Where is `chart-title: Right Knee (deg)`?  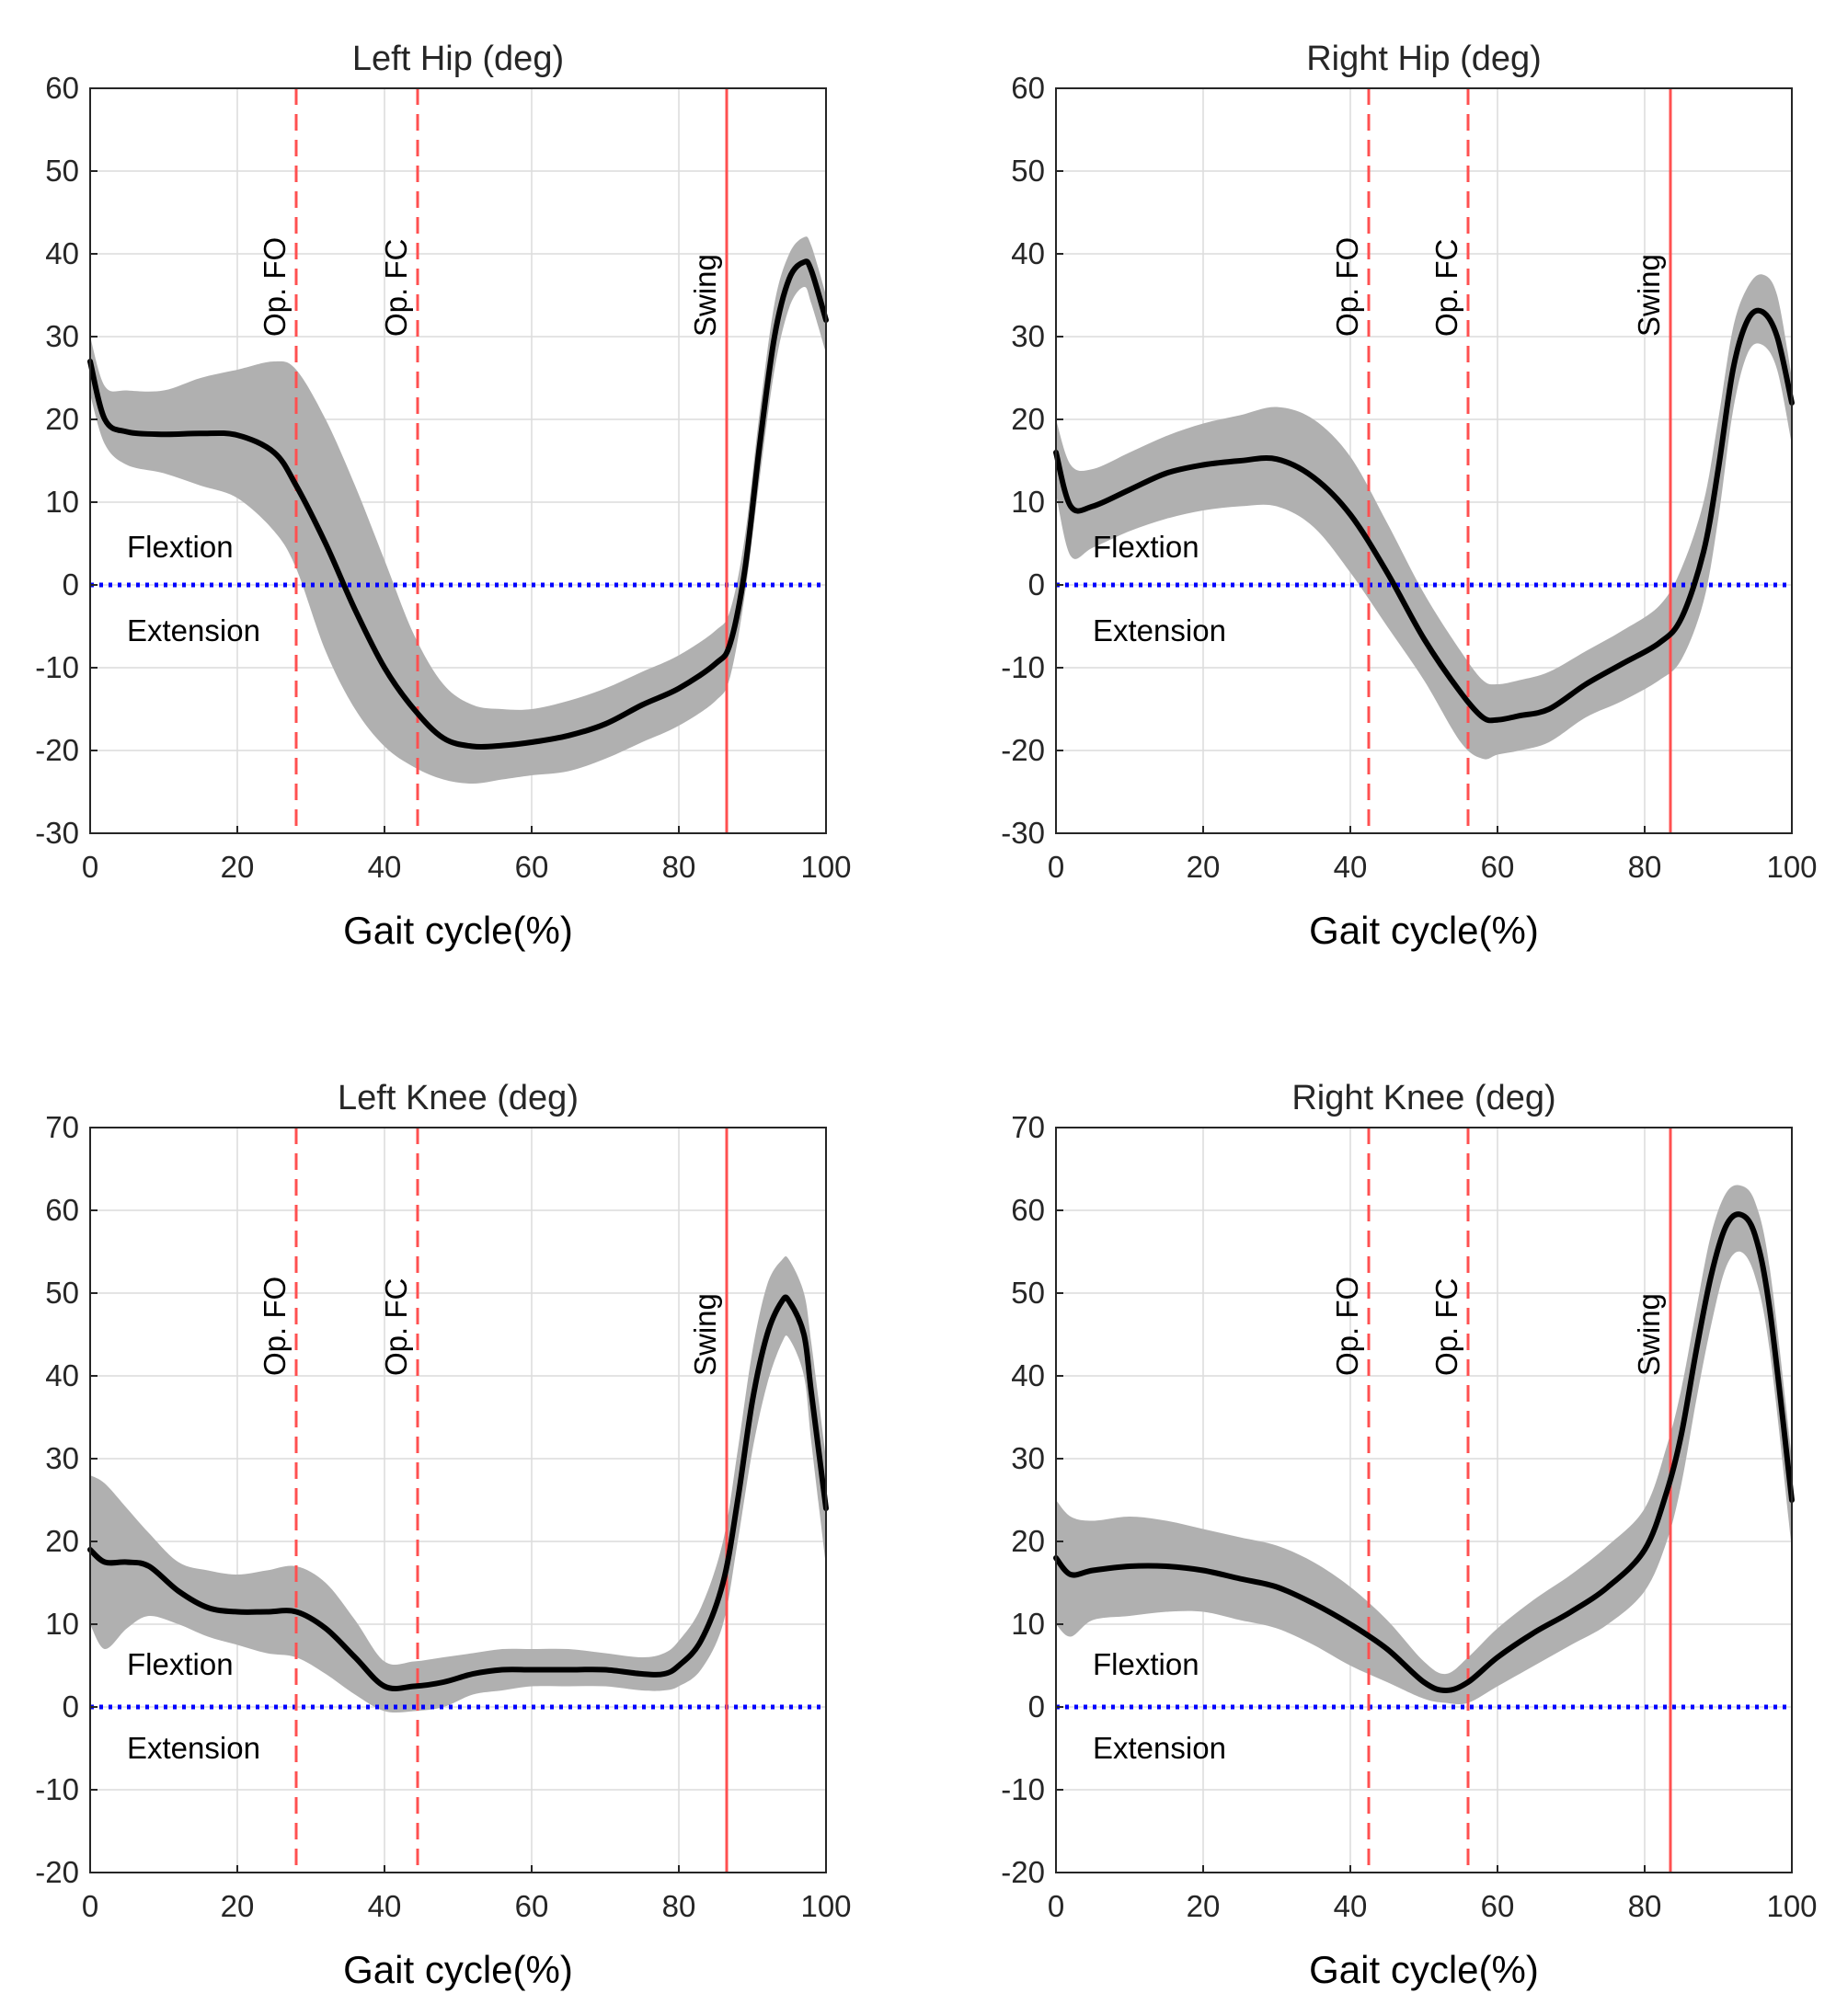 chart-title: Right Knee (deg) is located at coordinates (1423, 1098).